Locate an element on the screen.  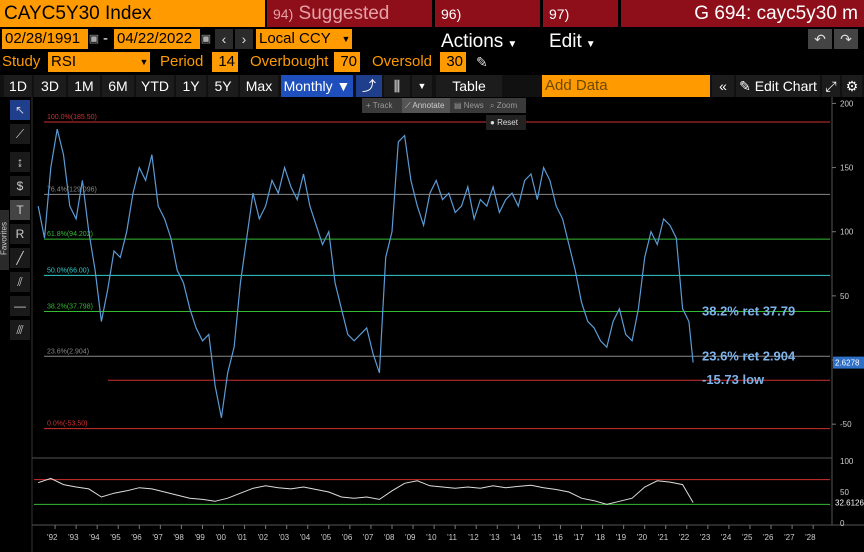
edit-chart-label: Edit Chart is located at coordinates (785, 86).